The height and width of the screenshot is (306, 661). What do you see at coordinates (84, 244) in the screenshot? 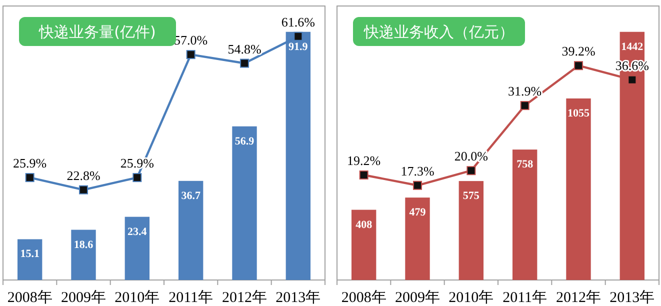
I see `data-label: 18.6` at bounding box center [84, 244].